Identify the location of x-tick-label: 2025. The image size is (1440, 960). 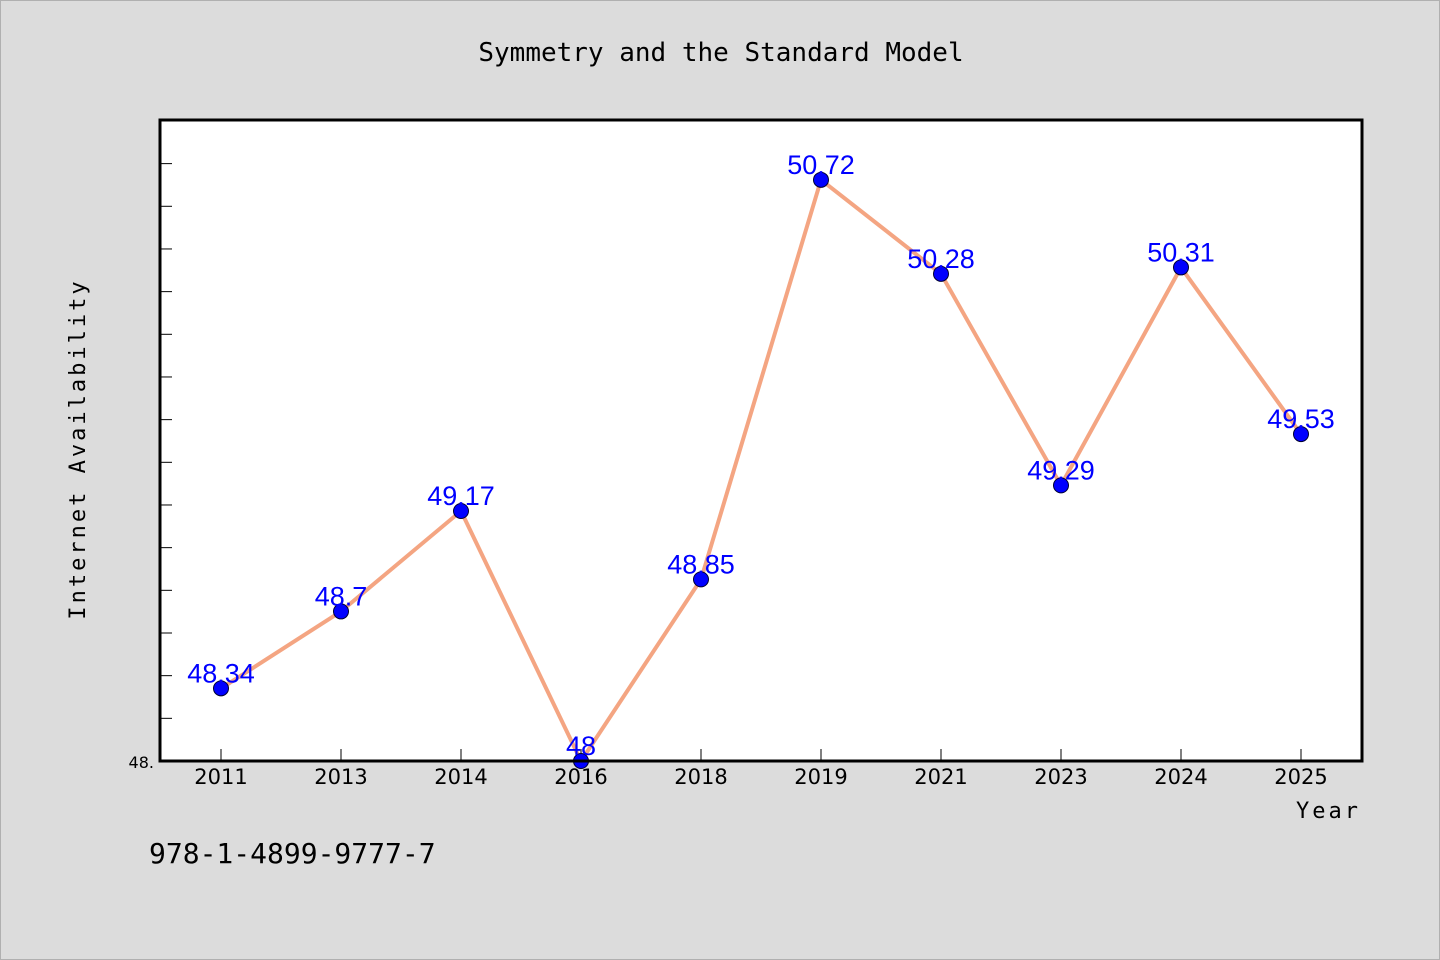
(1300, 777).